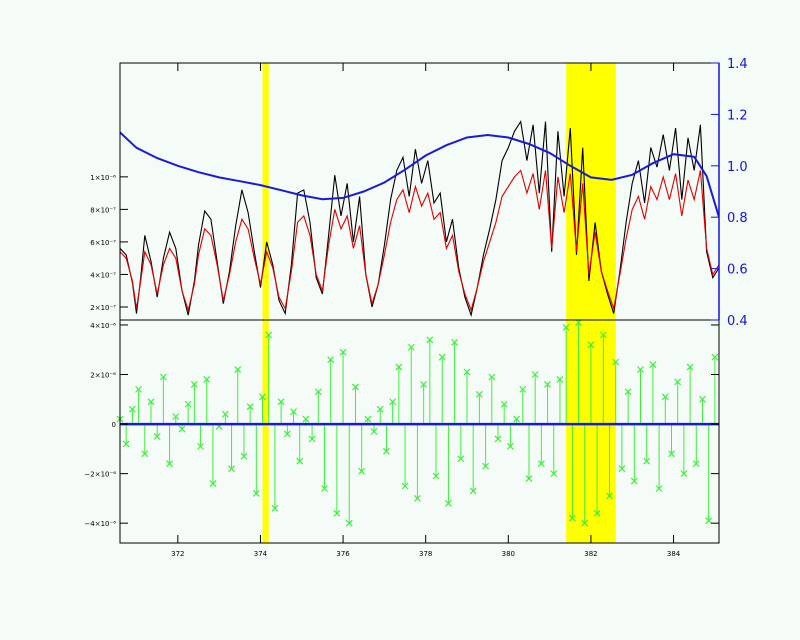 The width and height of the screenshot is (800, 640). What do you see at coordinates (737, 167) in the screenshot?
I see `right-axis-tick-label: 1.0` at bounding box center [737, 167].